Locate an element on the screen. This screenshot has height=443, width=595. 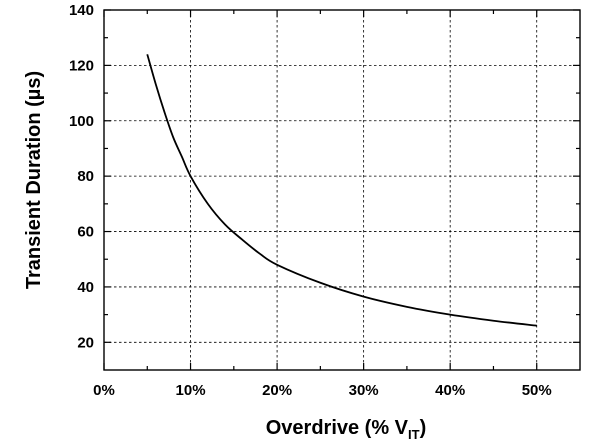
x-axis-label-subscript: IT is located at coordinates (414, 434).